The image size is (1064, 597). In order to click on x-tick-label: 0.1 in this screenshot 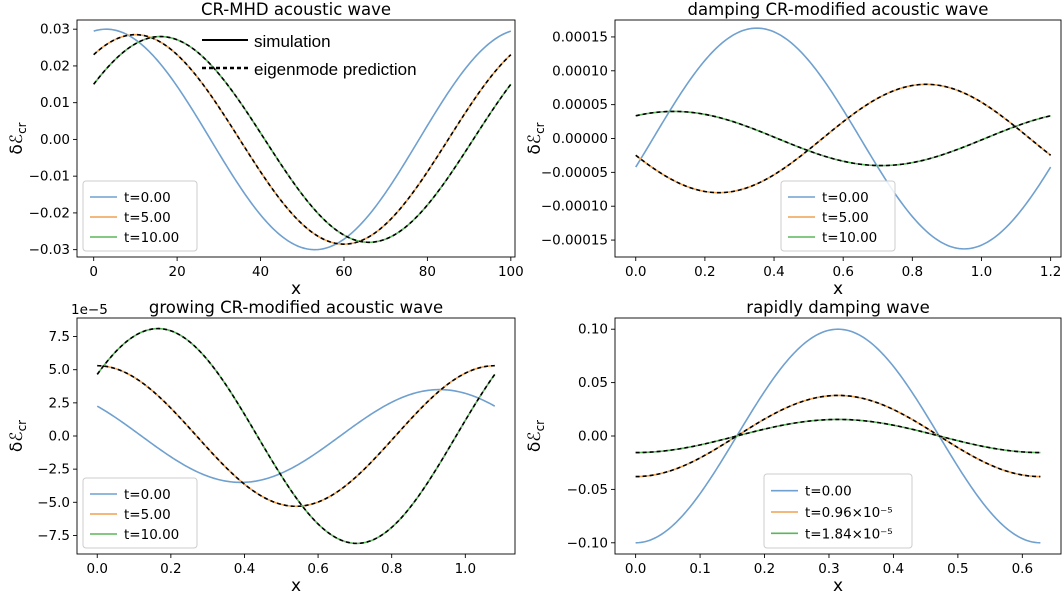, I will do `click(699, 569)`.